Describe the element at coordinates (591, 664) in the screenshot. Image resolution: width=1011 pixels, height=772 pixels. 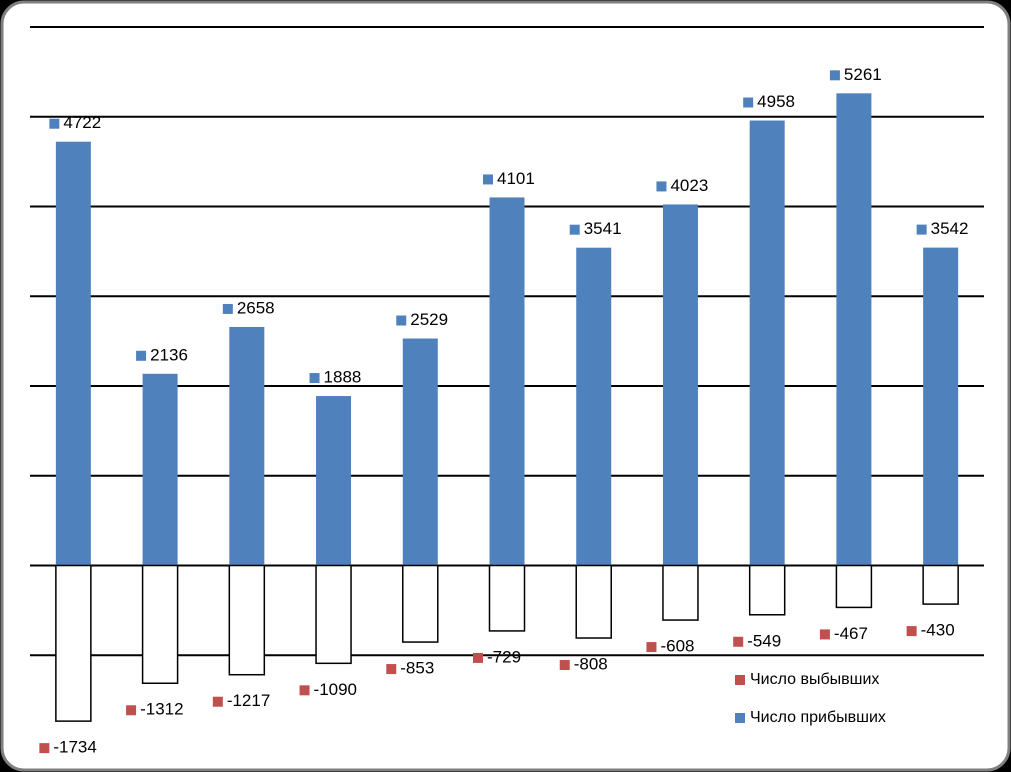
I see `data-label: -808` at that location.